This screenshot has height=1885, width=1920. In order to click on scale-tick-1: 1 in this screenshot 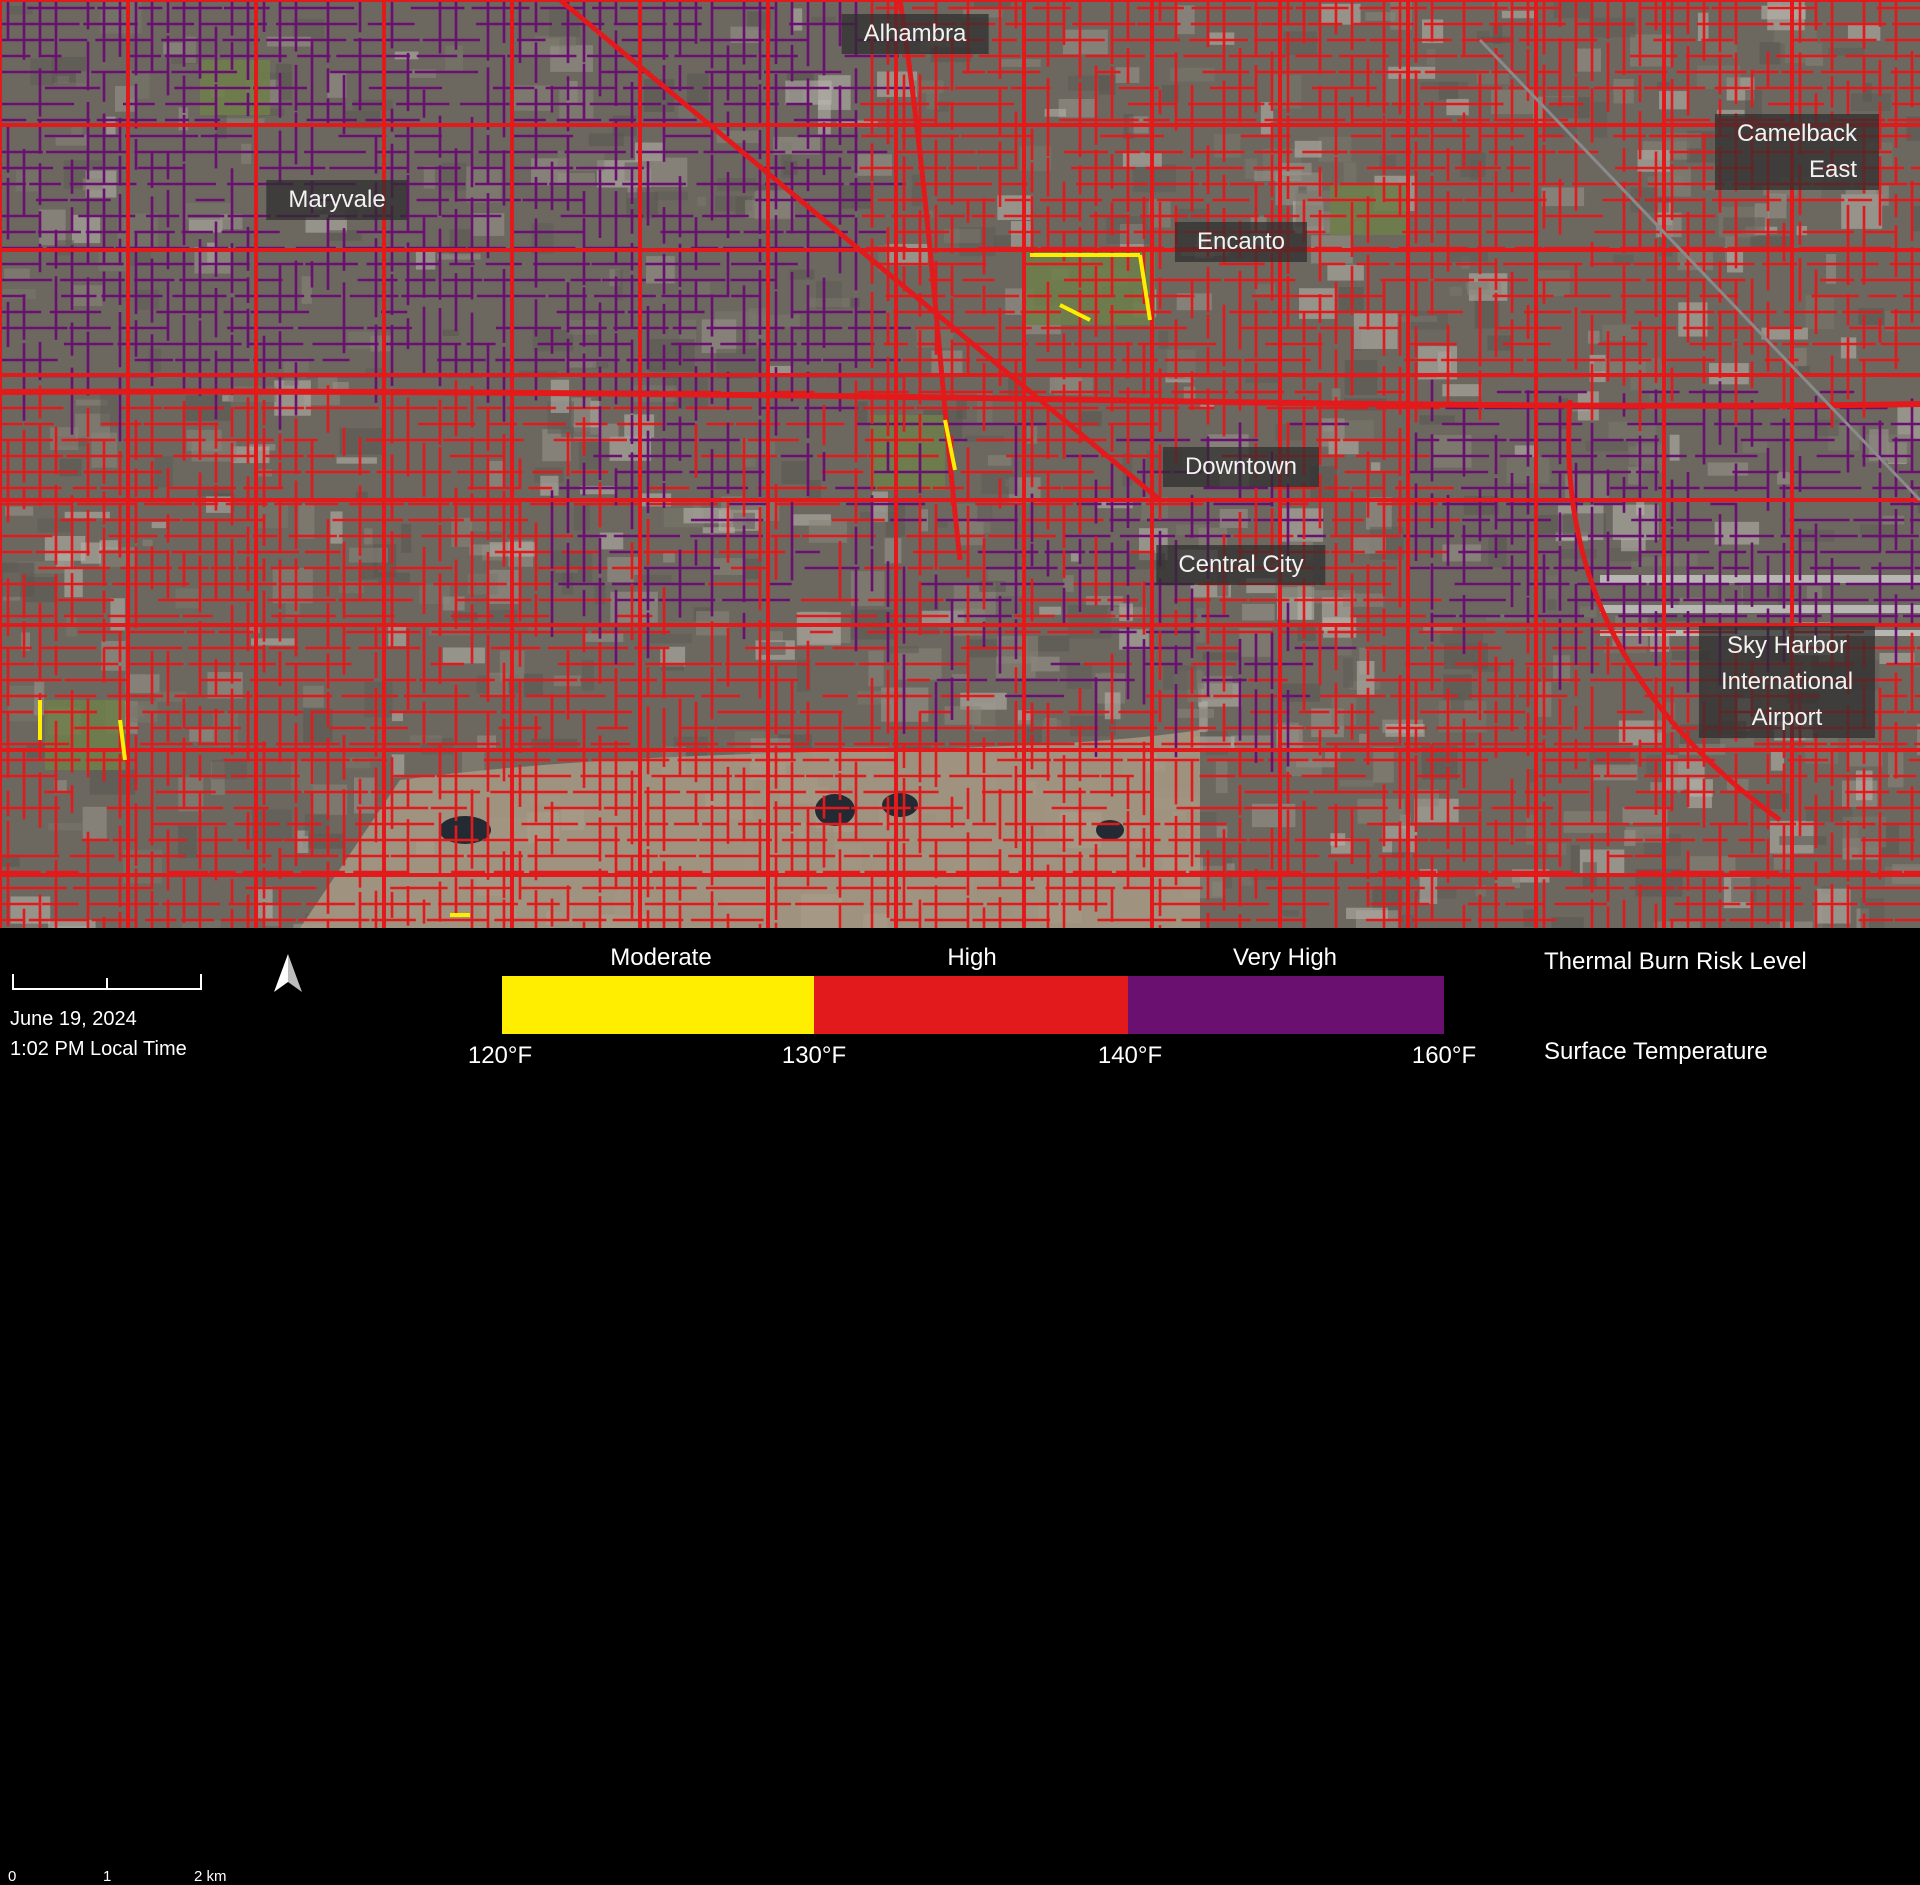, I will do `click(107, 1876)`.